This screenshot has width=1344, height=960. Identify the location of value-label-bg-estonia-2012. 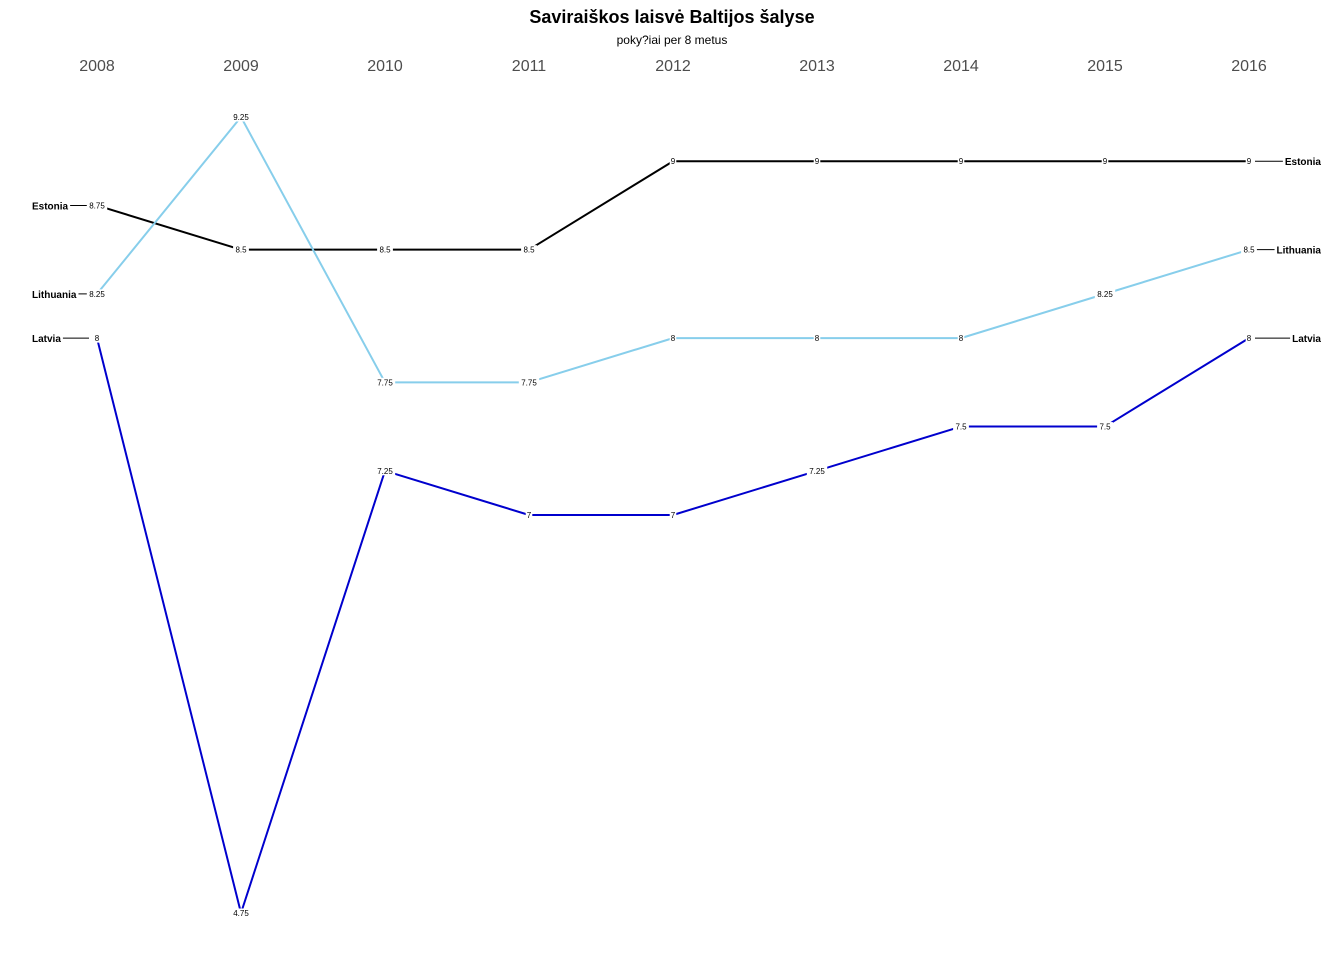
(673, 161).